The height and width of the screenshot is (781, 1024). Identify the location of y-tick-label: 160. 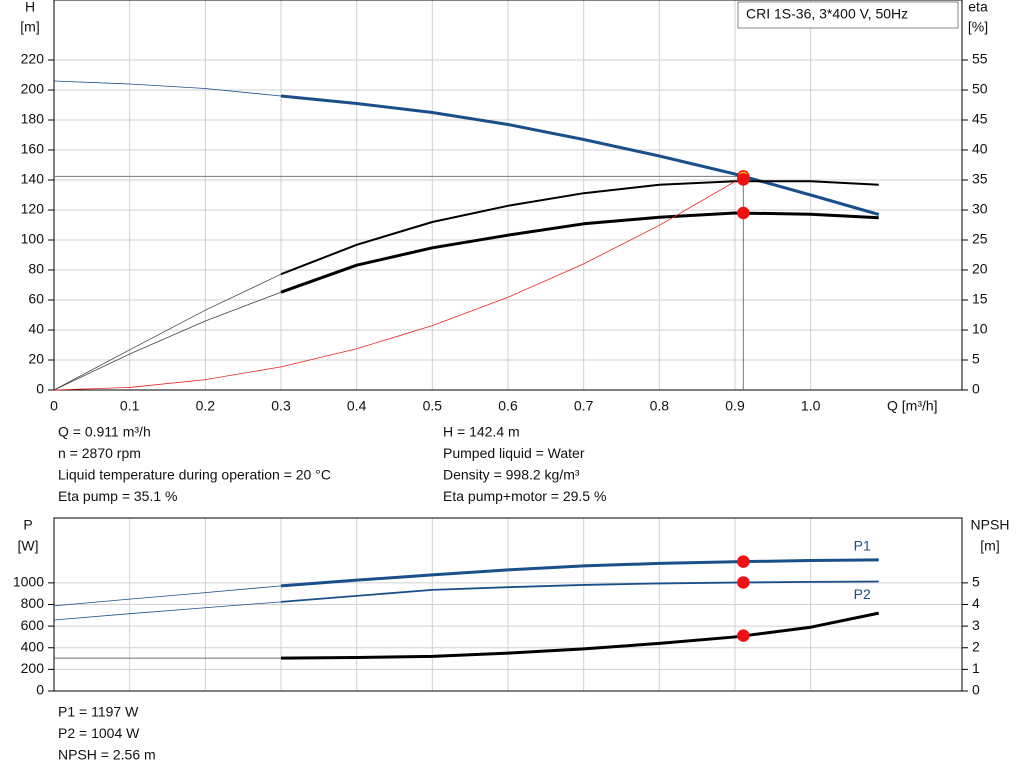
(33, 149).